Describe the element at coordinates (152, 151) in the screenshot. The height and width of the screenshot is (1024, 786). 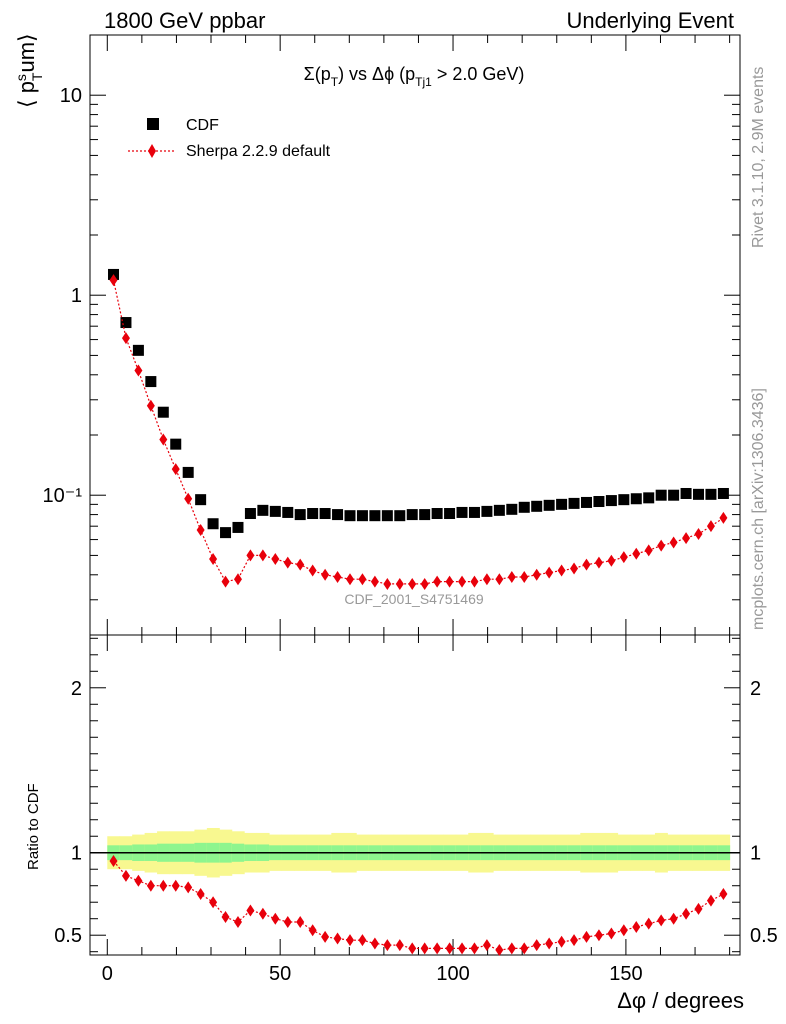
I see `legend-sherpa-marker` at that location.